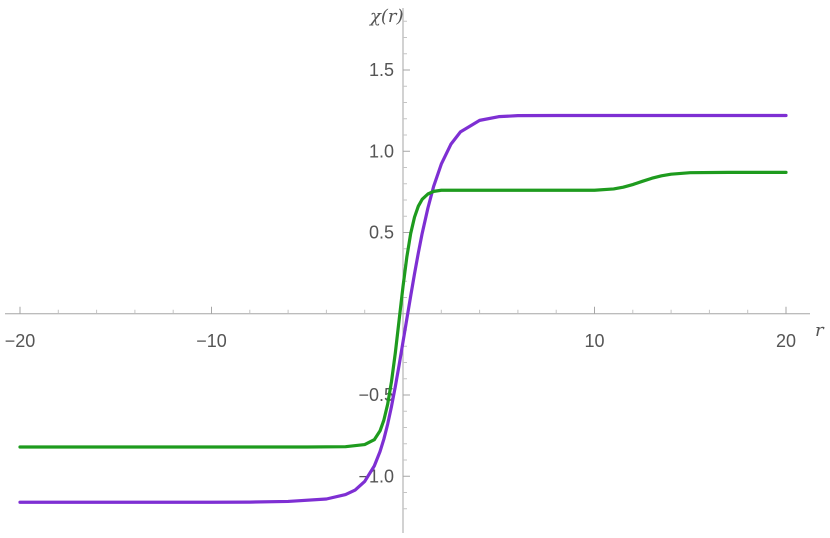  Describe the element at coordinates (381, 151) in the screenshot. I see `y-tick-label: 1.0` at that location.